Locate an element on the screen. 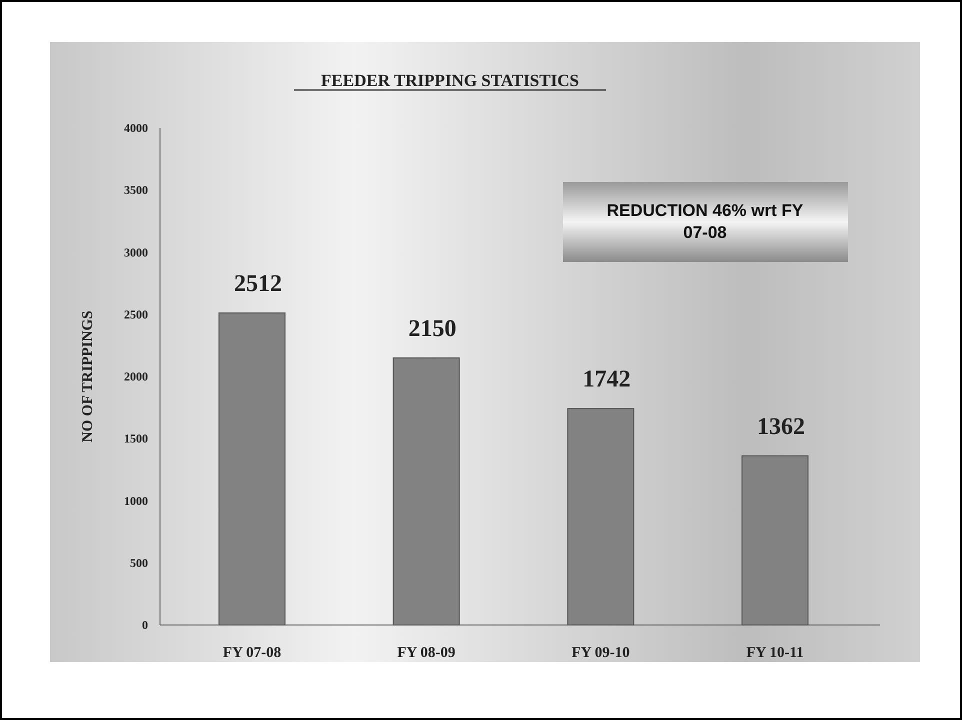 This screenshot has height=720, width=962. data-label: 1362 is located at coordinates (781, 427).